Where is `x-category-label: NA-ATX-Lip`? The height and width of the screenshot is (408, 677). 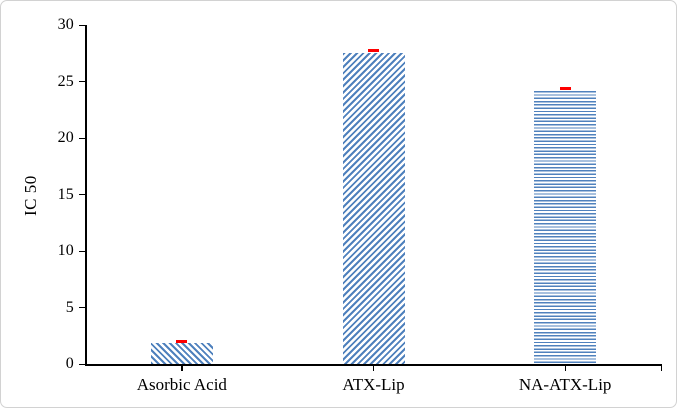
x-category-label: NA-ATX-Lip is located at coordinates (565, 384).